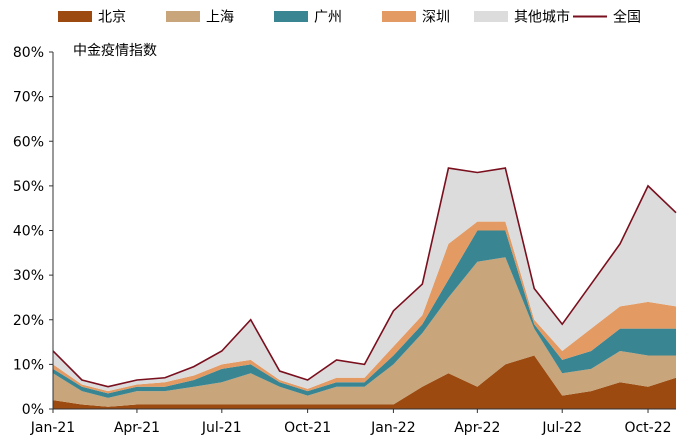 The image size is (696, 445). What do you see at coordinates (28, 53) in the screenshot?
I see `y-tick-label: 80%` at bounding box center [28, 53].